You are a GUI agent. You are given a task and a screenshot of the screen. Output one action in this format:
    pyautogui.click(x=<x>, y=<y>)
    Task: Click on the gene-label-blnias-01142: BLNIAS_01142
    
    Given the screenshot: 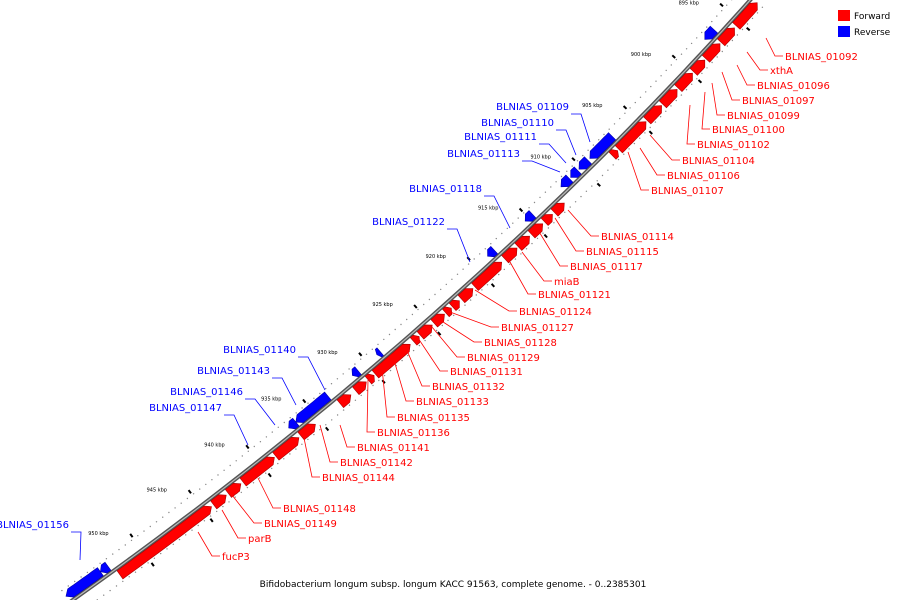 What is the action you would take?
    pyautogui.click(x=376, y=463)
    